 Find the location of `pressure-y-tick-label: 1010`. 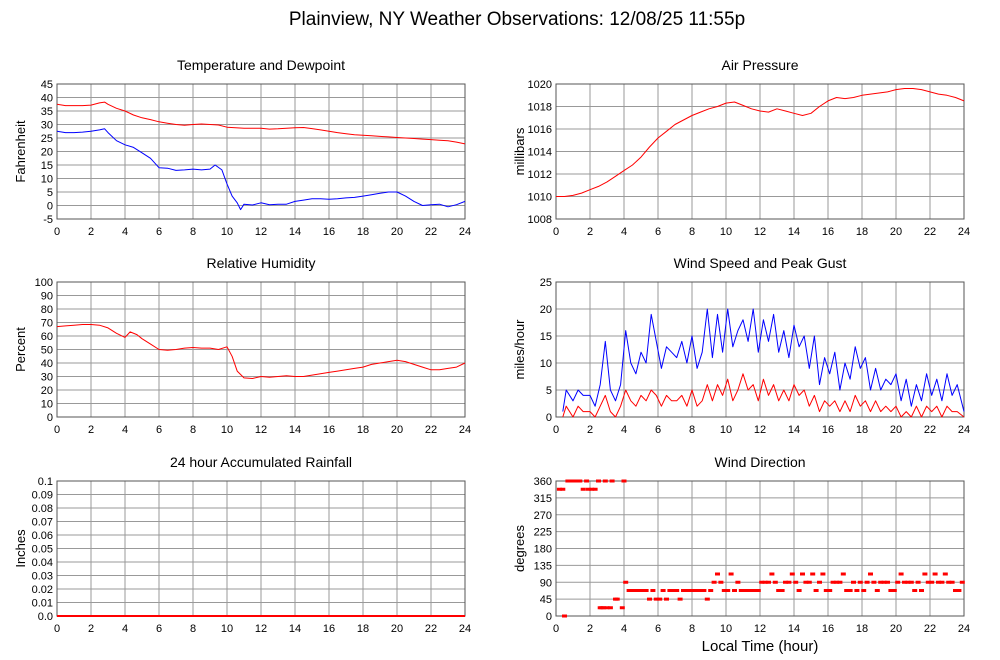

pressure-y-tick-label: 1010 is located at coordinates (540, 198).